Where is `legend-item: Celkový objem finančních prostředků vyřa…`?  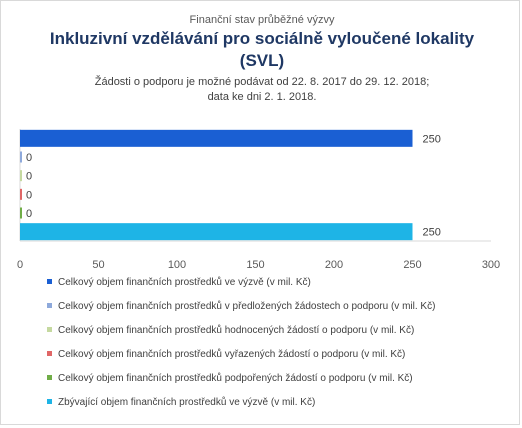
legend-item: Celkový objem finančních prostředků vyřa… is located at coordinates (226, 354).